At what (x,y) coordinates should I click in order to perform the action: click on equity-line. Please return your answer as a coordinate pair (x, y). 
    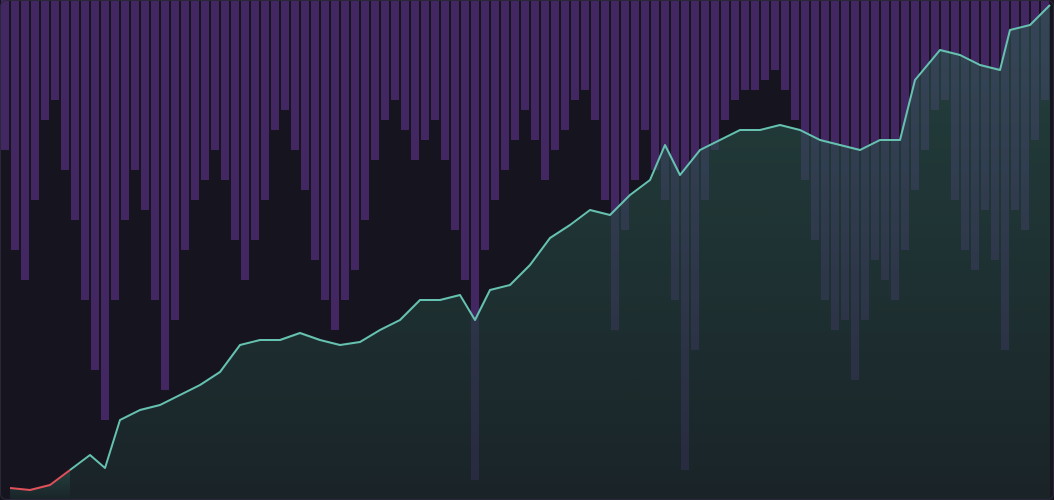
    Looking at the image, I should click on (40, 480).